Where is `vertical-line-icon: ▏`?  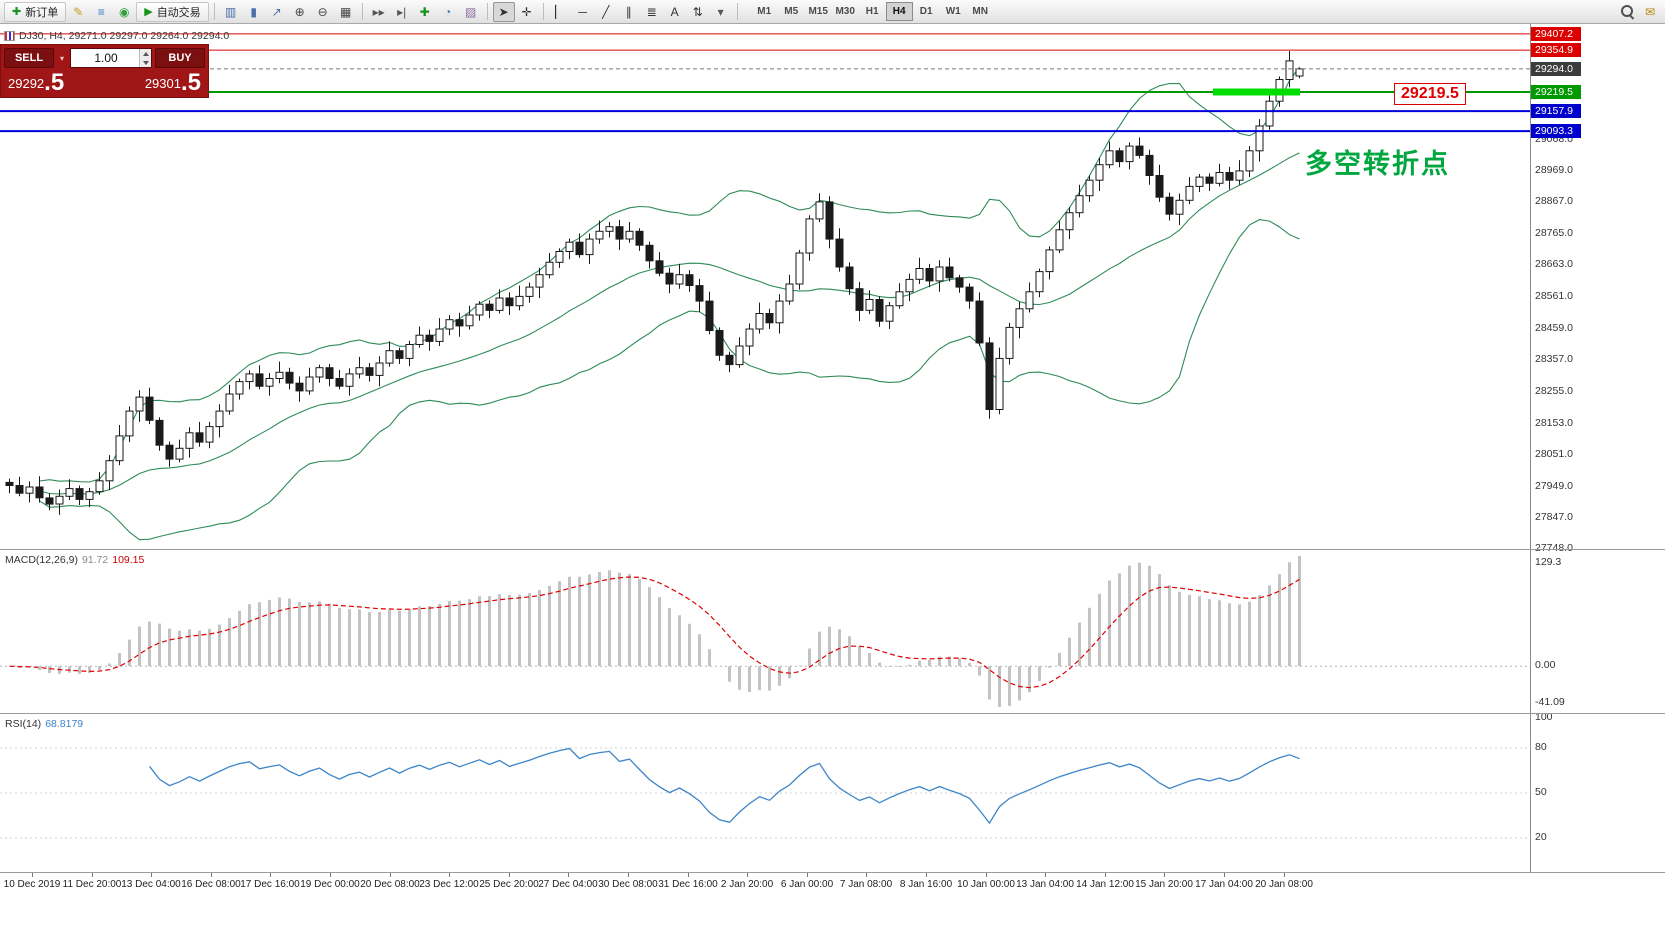 vertical-line-icon: ▏ is located at coordinates (560, 11).